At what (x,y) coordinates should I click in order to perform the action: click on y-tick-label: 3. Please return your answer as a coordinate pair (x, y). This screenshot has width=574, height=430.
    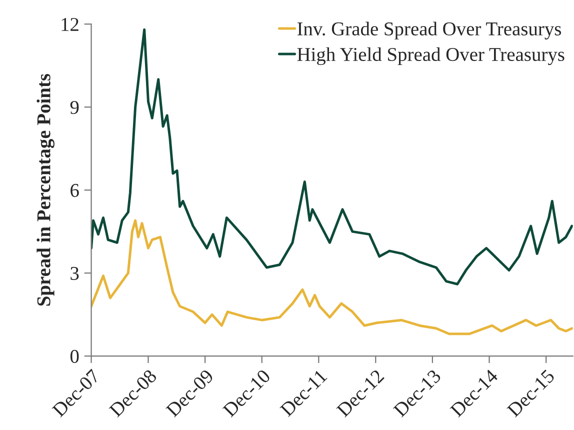
    Looking at the image, I should click on (74, 273).